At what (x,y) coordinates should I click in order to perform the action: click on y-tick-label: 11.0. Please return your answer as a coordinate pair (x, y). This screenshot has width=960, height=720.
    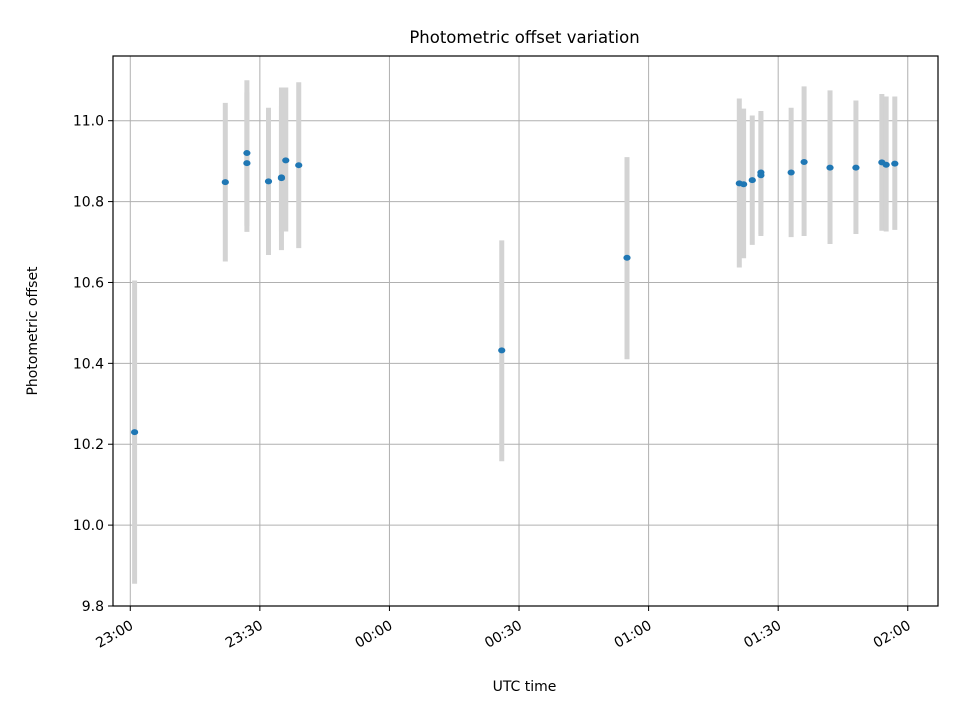
    Looking at the image, I should click on (88, 122).